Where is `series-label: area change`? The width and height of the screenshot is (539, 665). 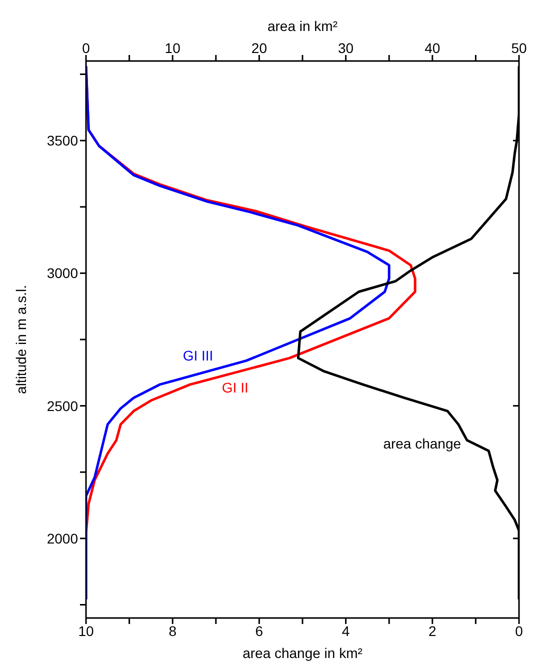
series-label: area change is located at coordinates (422, 443).